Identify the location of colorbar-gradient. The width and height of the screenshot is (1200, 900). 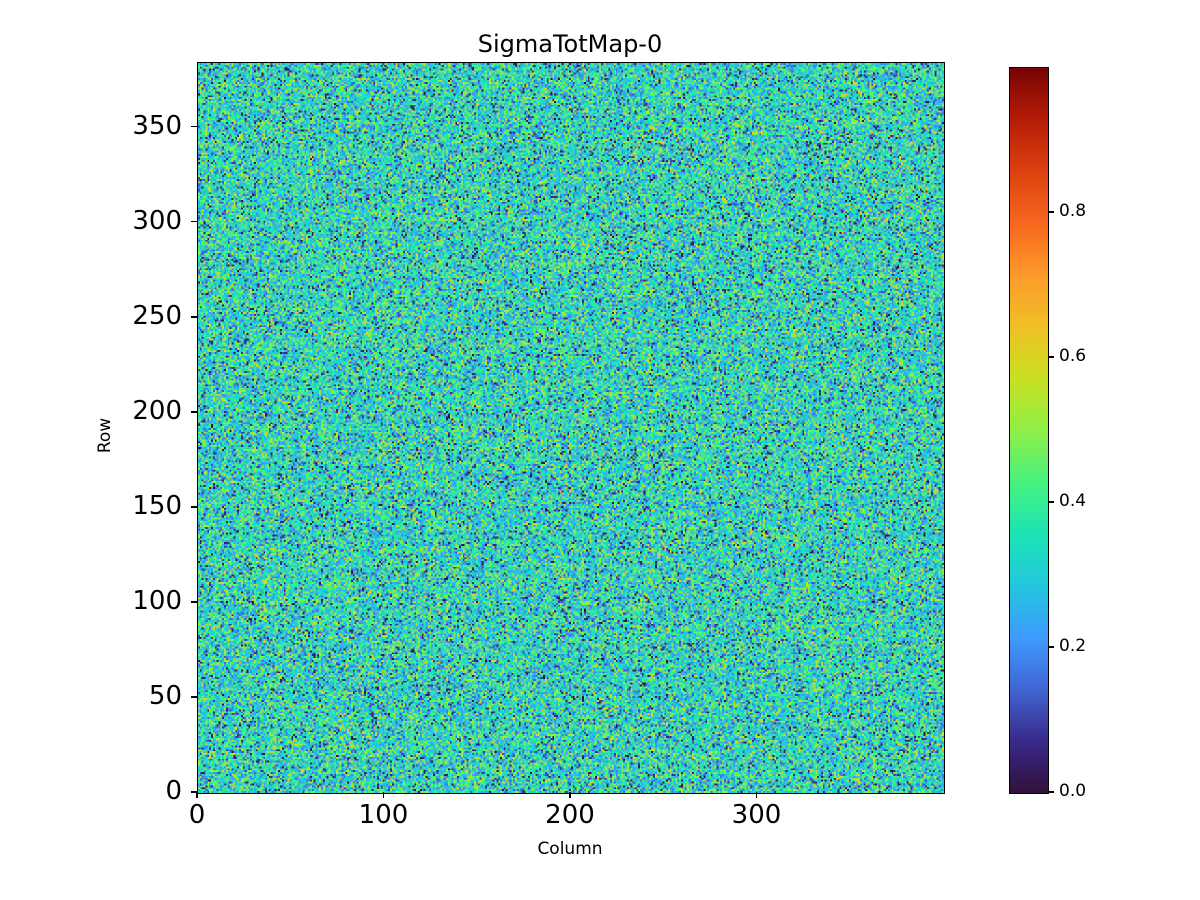
(1029, 430).